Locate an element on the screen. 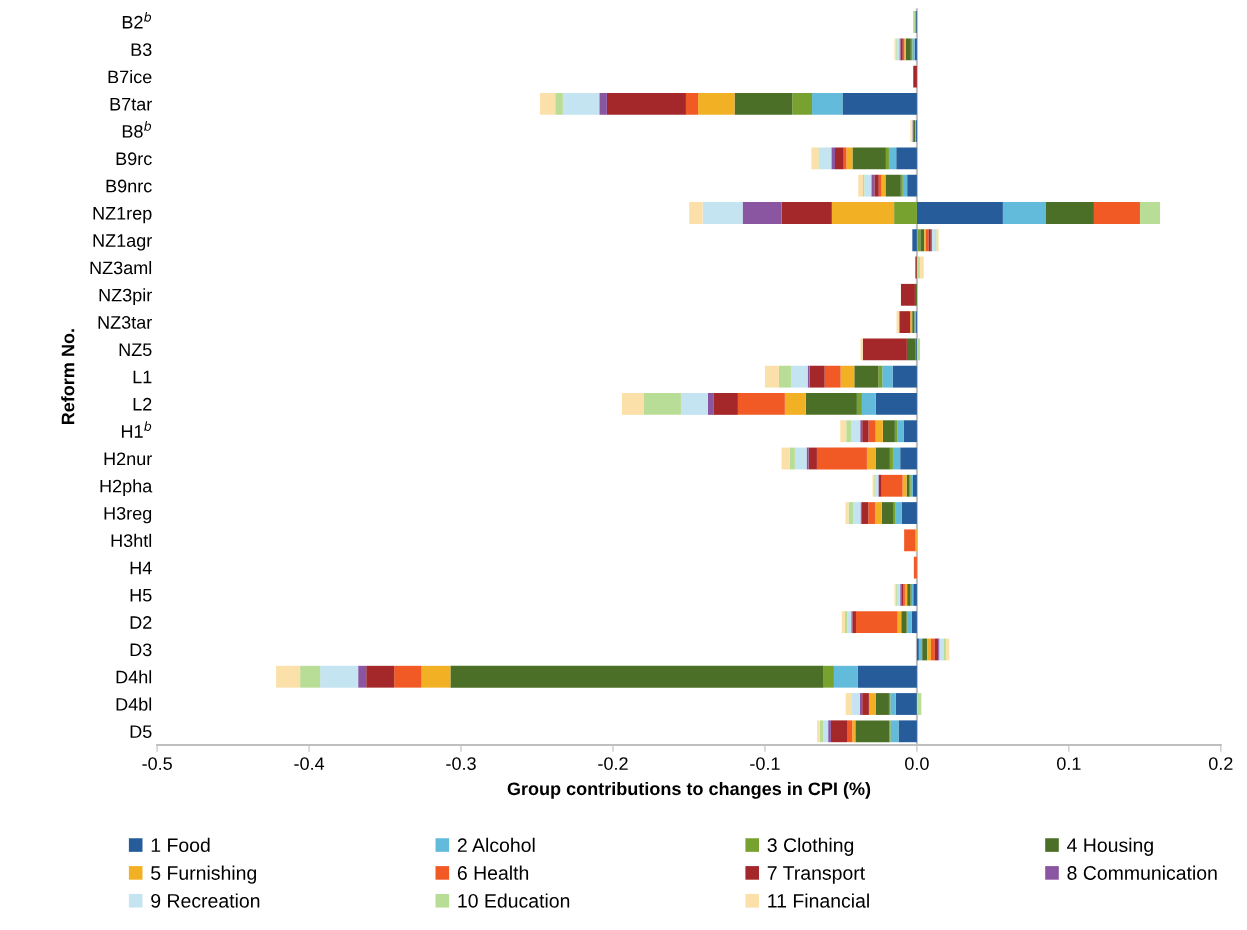 This screenshot has height=930, width=1247. x-tick-label: -0.1 is located at coordinates (765, 763).